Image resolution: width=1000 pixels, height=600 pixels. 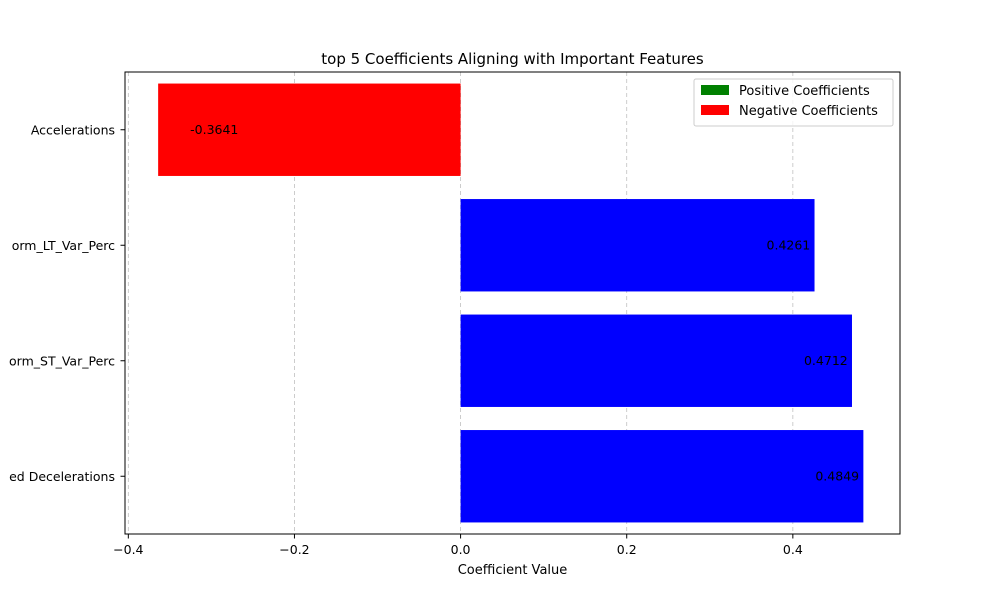 I want to click on x-axis-ticks: −0.4 −0.2 0.0 0.2 0.4, so click(x=458, y=545).